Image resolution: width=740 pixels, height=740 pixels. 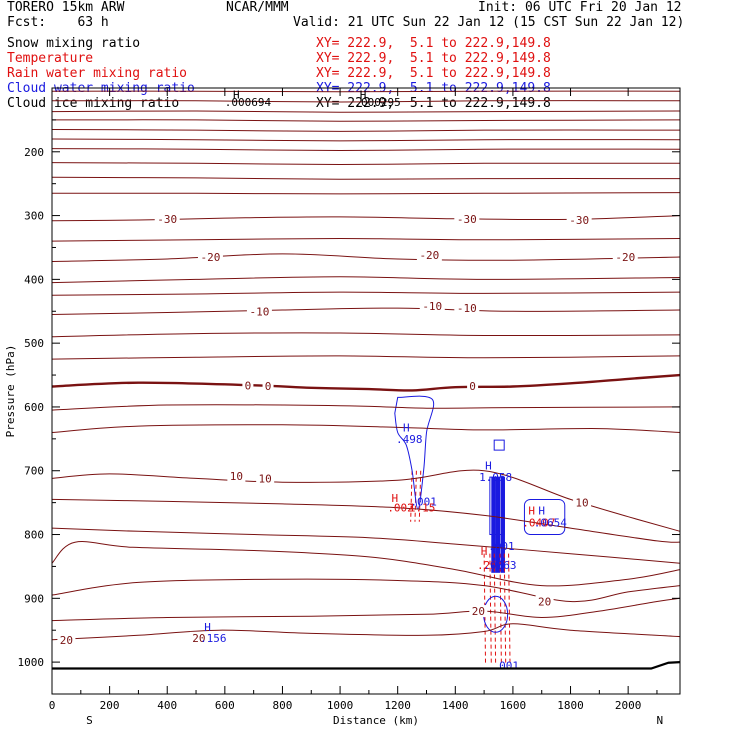 I want to click on y-tick-label-400: 400, so click(x=34, y=279).